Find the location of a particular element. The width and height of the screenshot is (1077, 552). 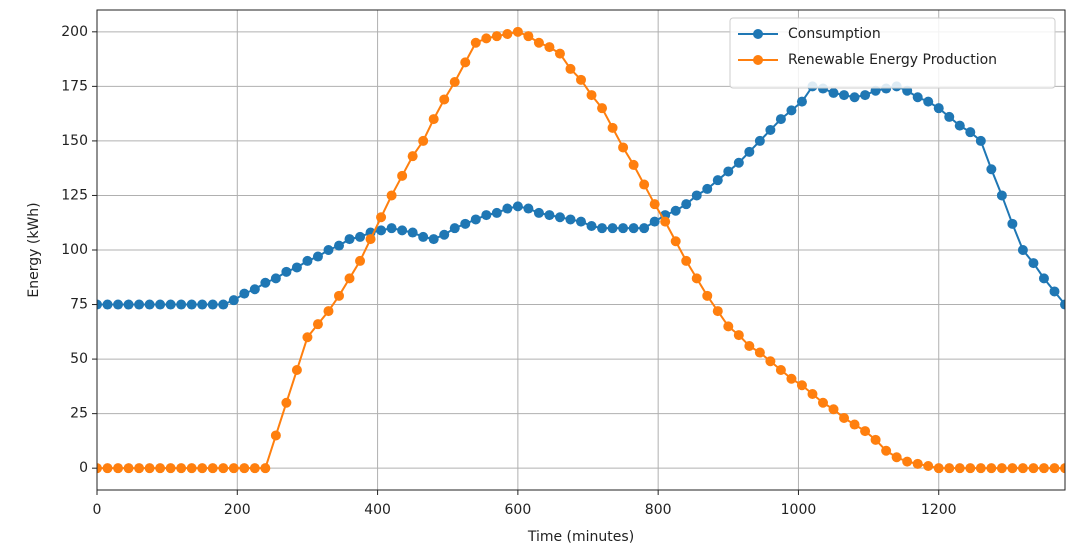

x-tick-label: 400 is located at coordinates (377, 510).